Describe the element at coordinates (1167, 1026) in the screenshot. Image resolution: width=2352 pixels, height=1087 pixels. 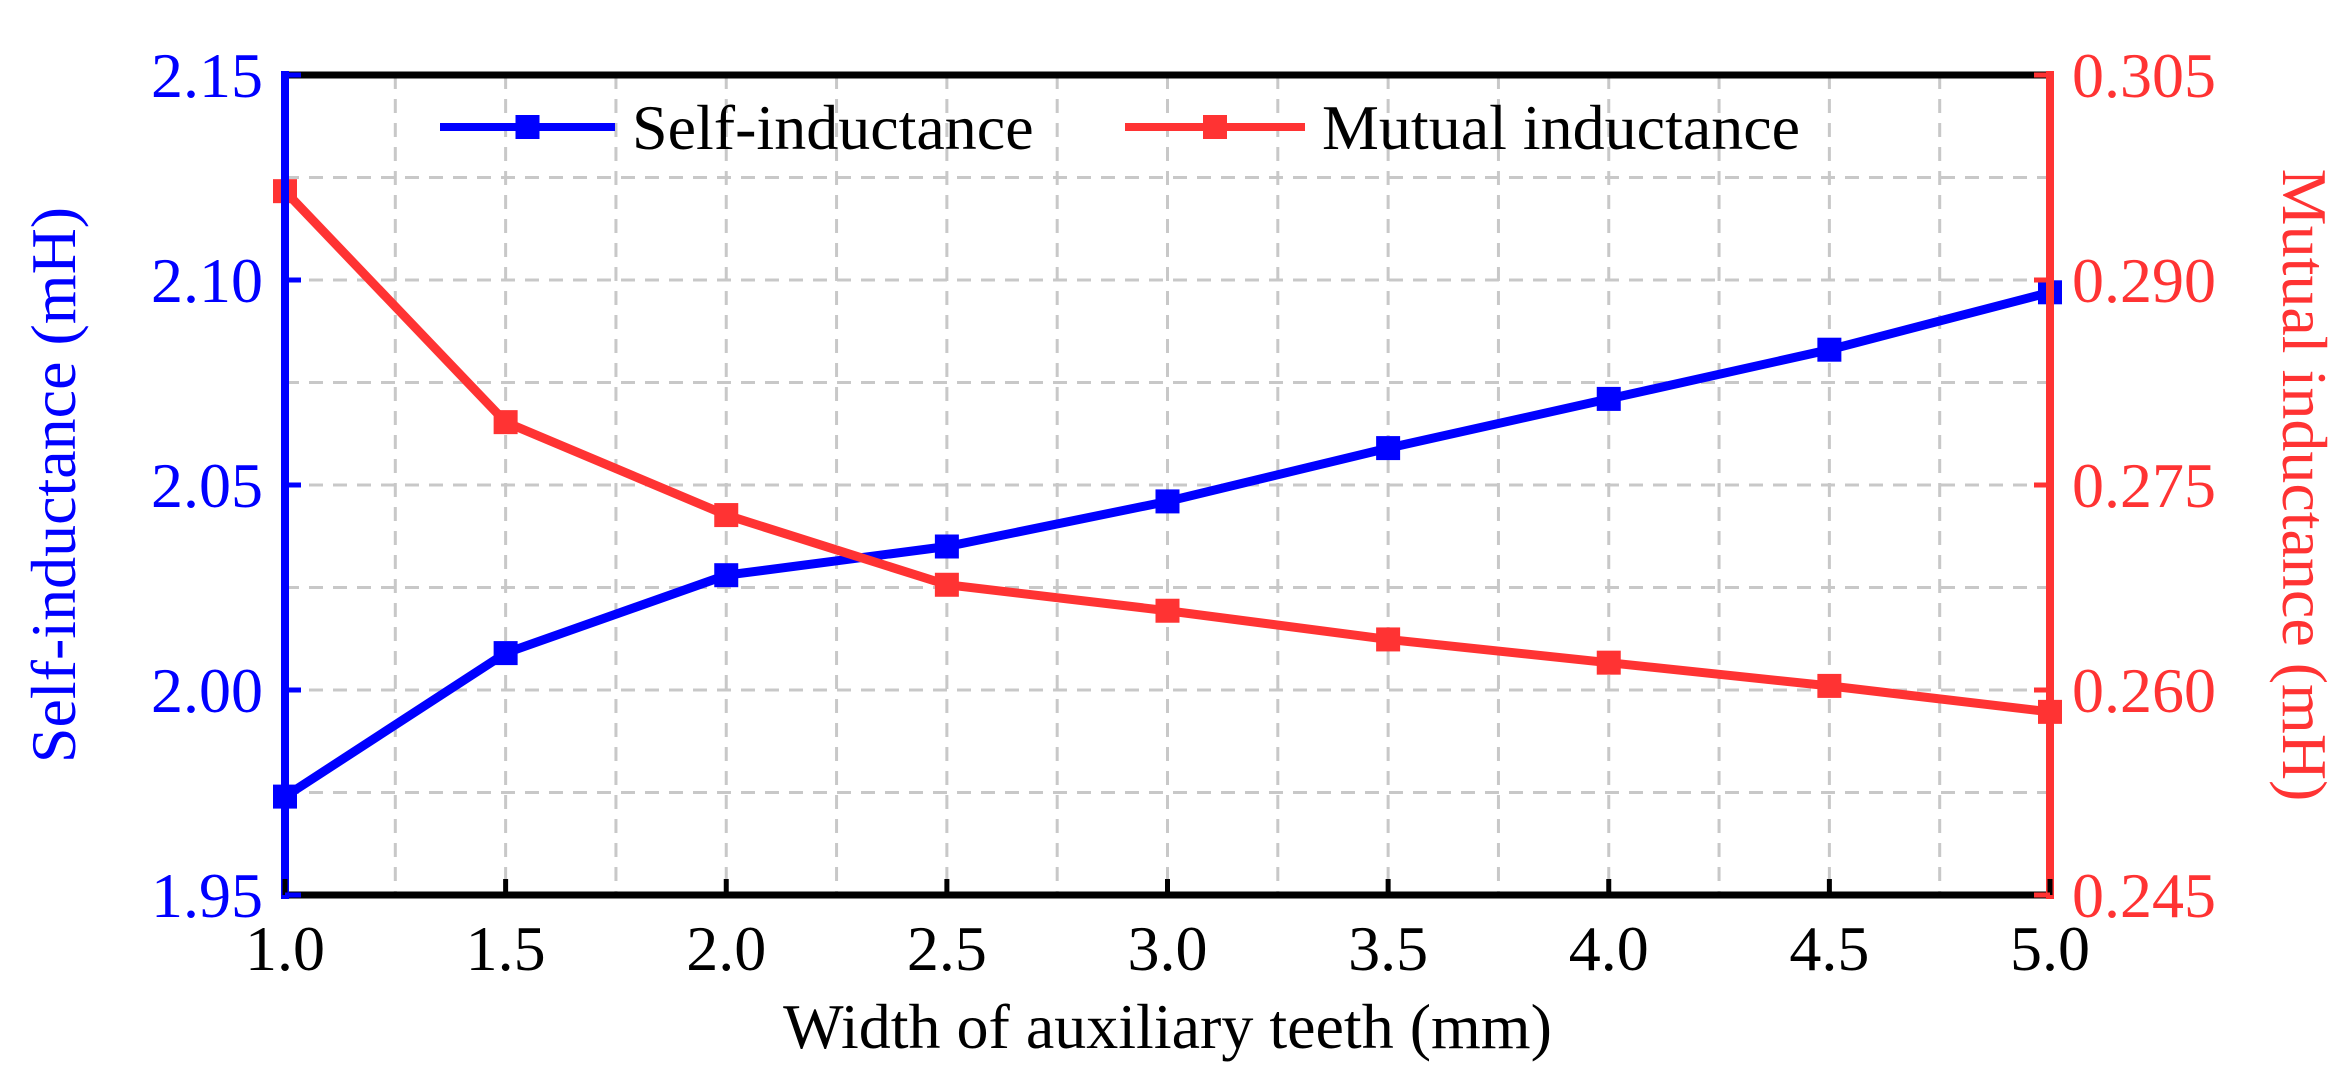
I see `x-axis-title: Width of auxiliary teeth (mm)` at that location.